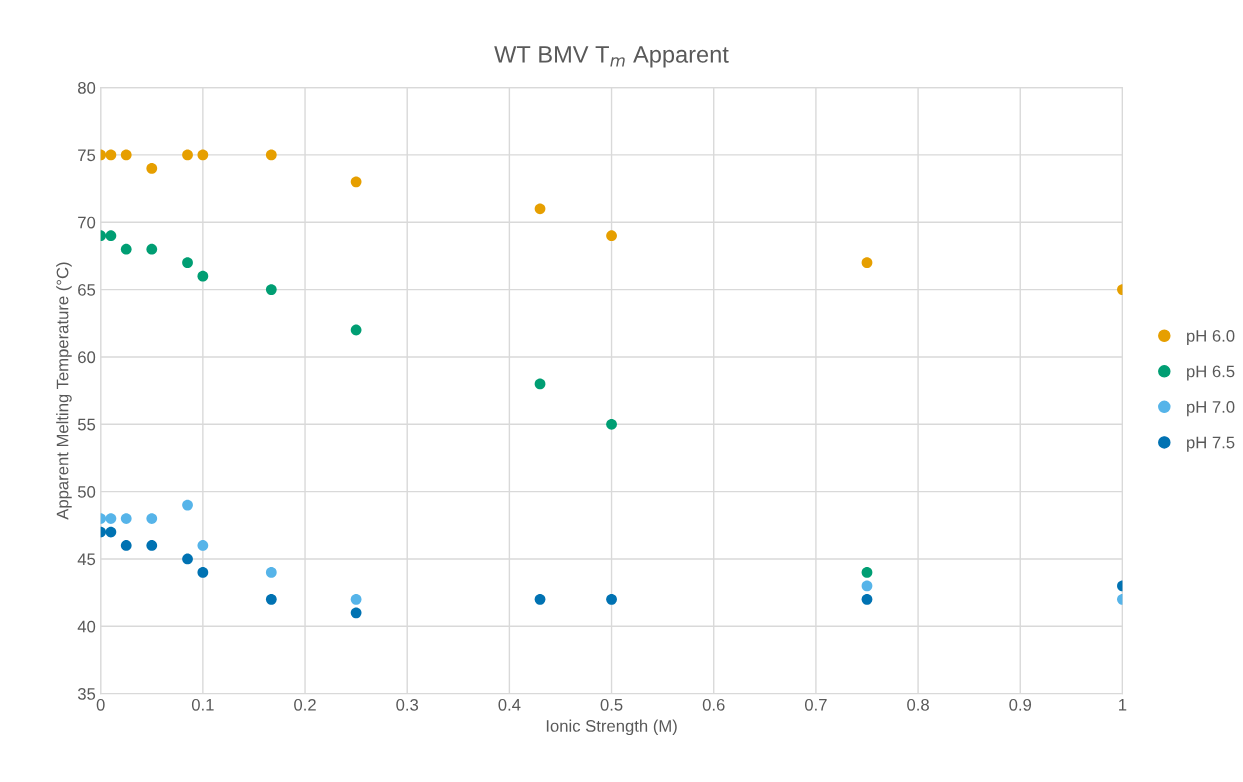  What do you see at coordinates (611, 704) in the screenshot?
I see `x-tick-label: 0.5` at bounding box center [611, 704].